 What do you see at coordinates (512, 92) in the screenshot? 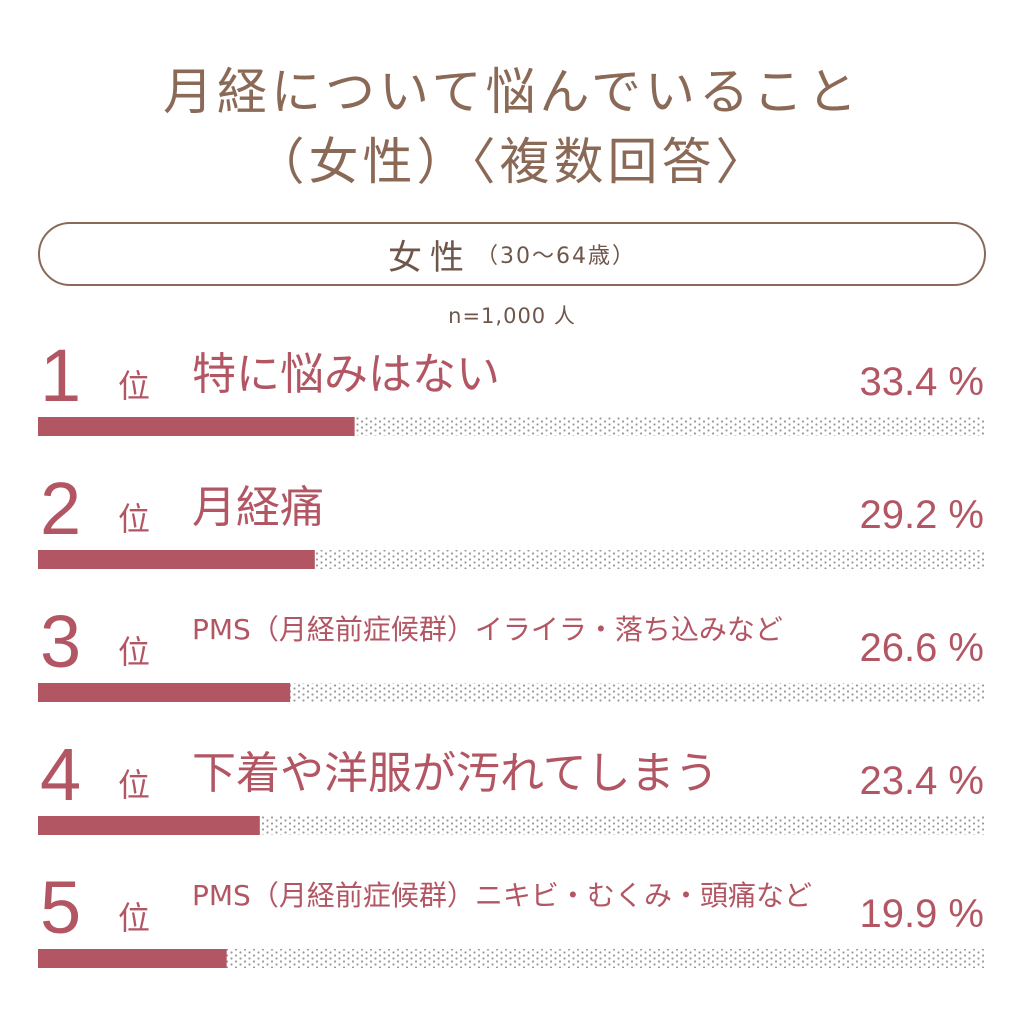
I see `chart-title-line1: 月経について悩んでいること` at bounding box center [512, 92].